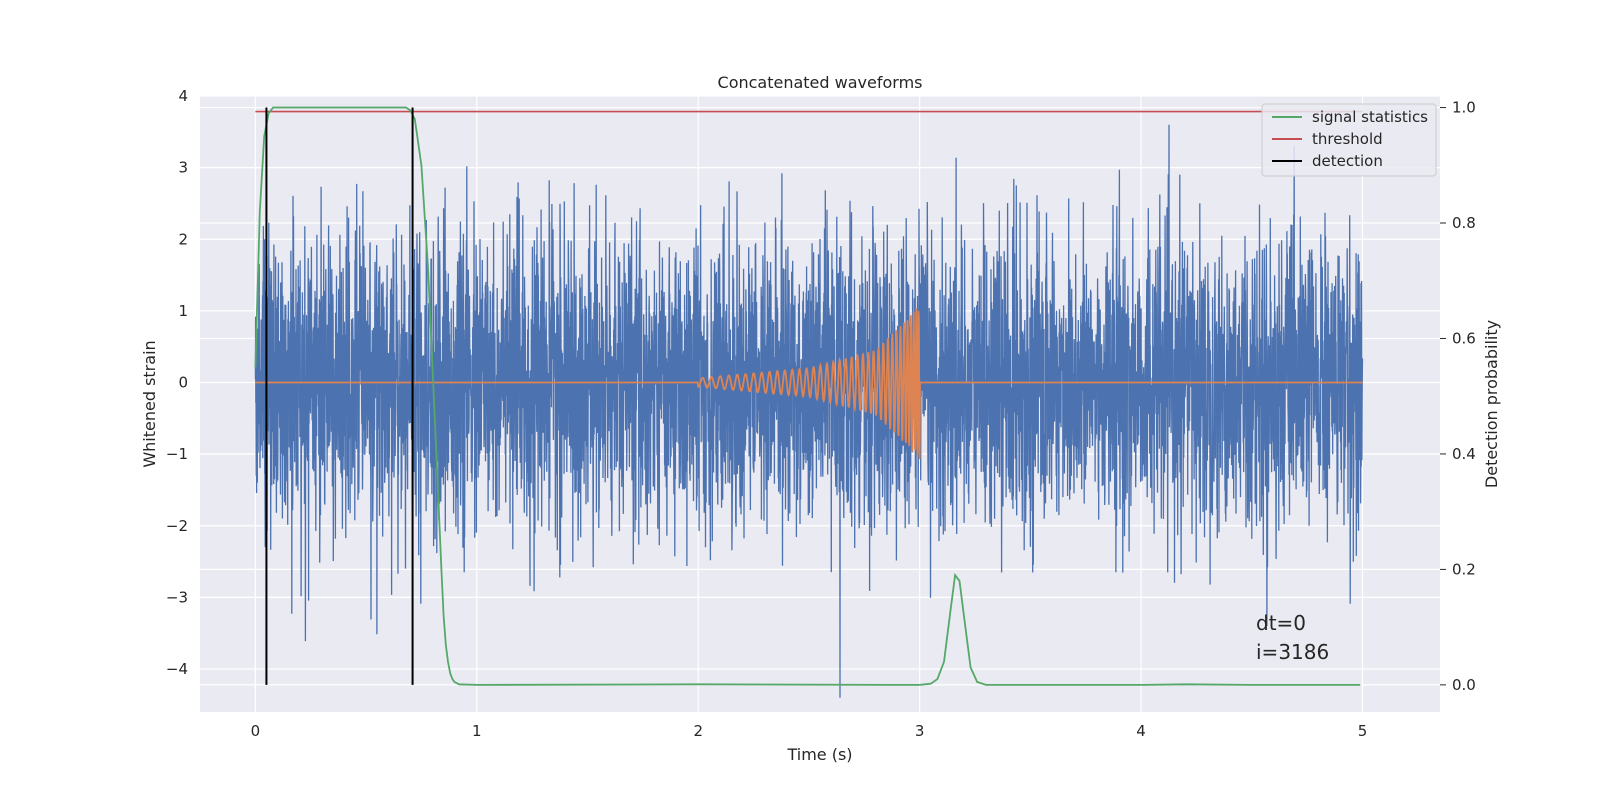 This screenshot has width=1600, height=800. I want to click on annotation-index: i=3186, so click(1292, 652).